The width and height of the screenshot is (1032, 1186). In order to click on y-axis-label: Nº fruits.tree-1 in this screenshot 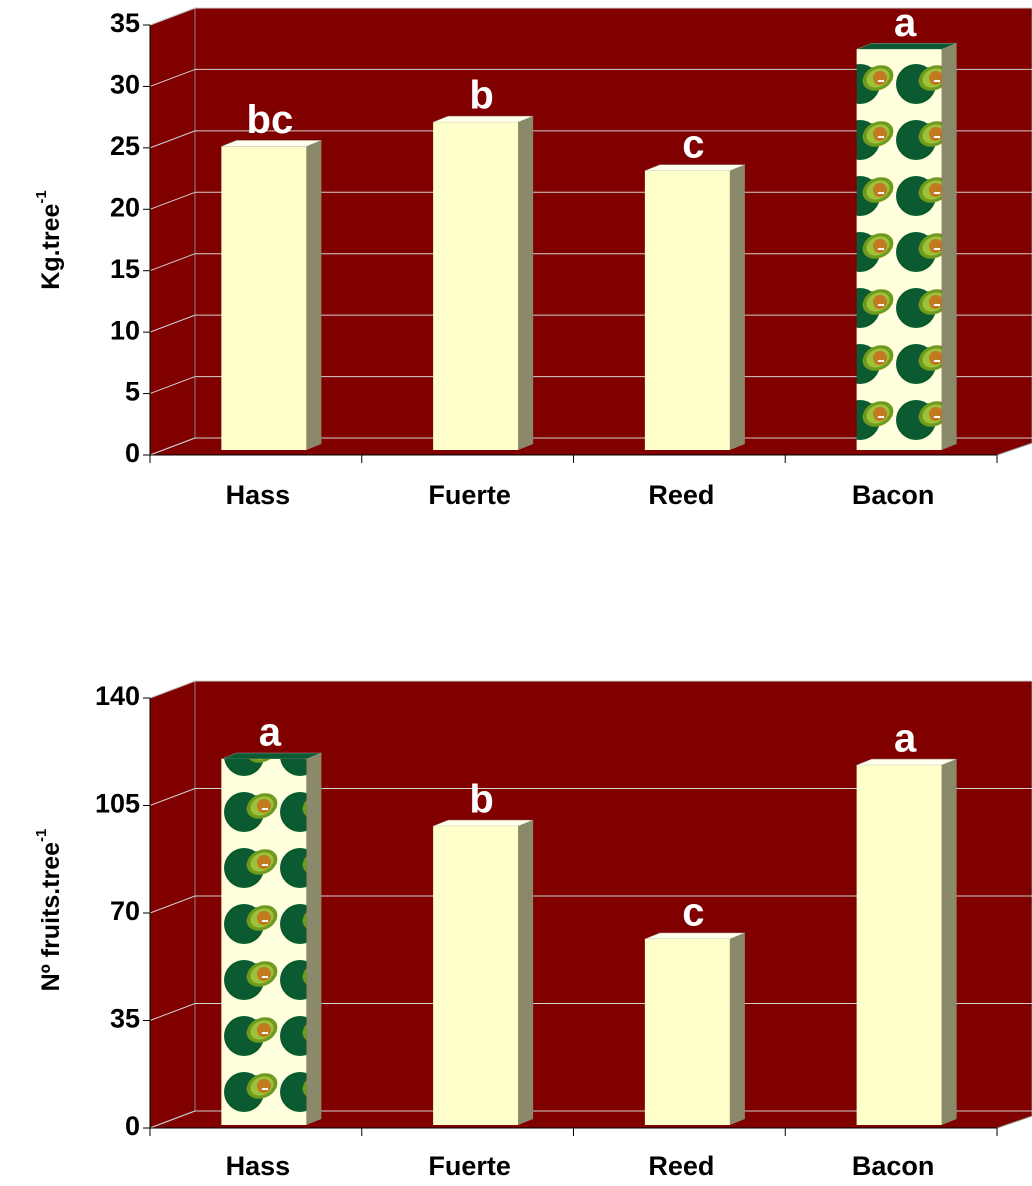, I will do `click(49, 910)`.